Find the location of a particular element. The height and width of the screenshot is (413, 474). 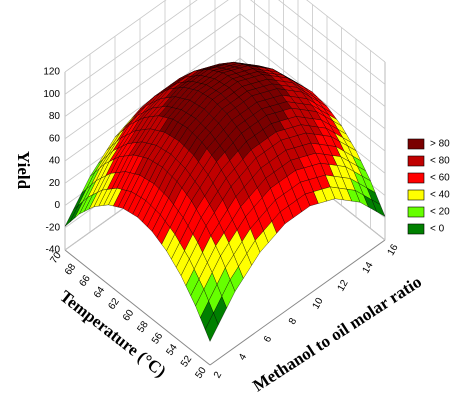

z-tick-label: 0 is located at coordinates (57, 205).